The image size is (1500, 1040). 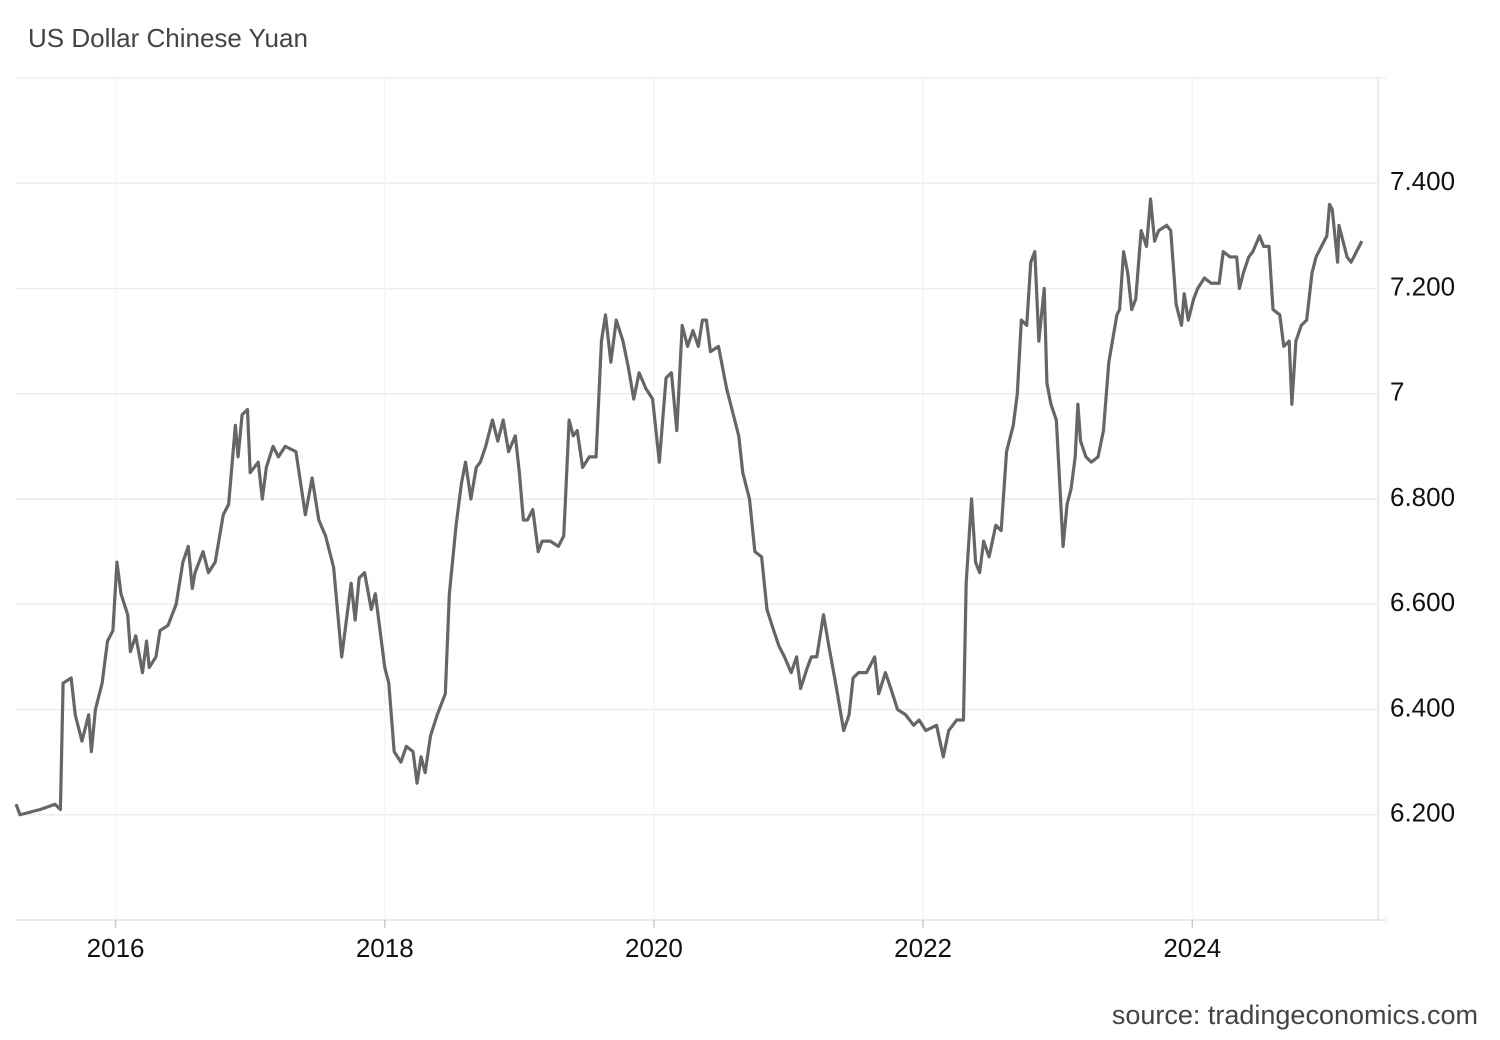 I want to click on x-tick-label: 2018, so click(x=385, y=948).